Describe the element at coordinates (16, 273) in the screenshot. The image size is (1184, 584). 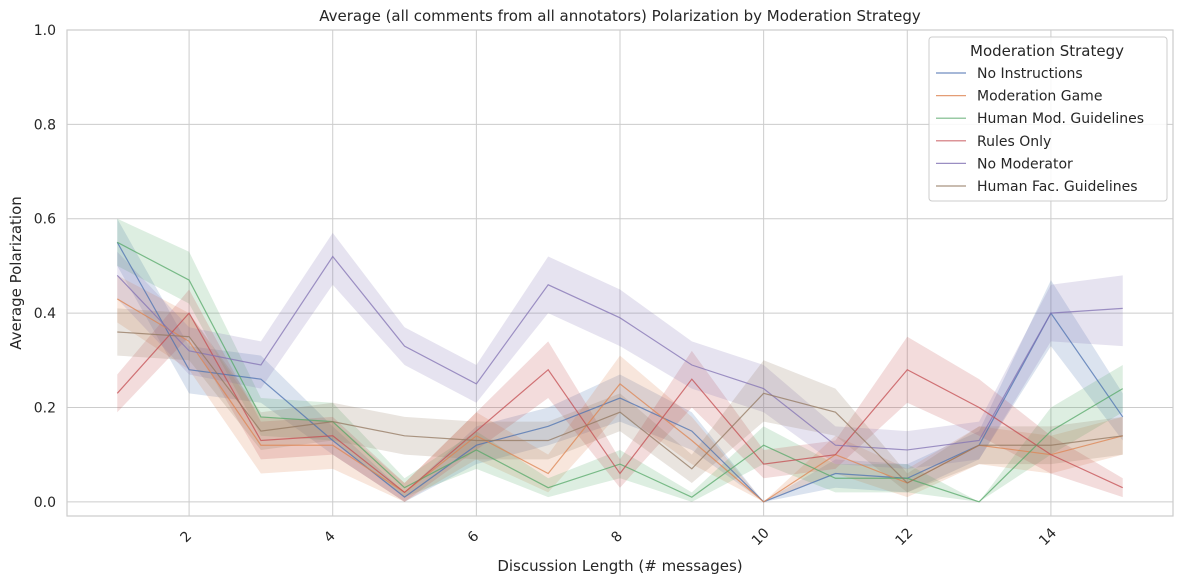
I see `y-axis-label: Average Polarization` at that location.